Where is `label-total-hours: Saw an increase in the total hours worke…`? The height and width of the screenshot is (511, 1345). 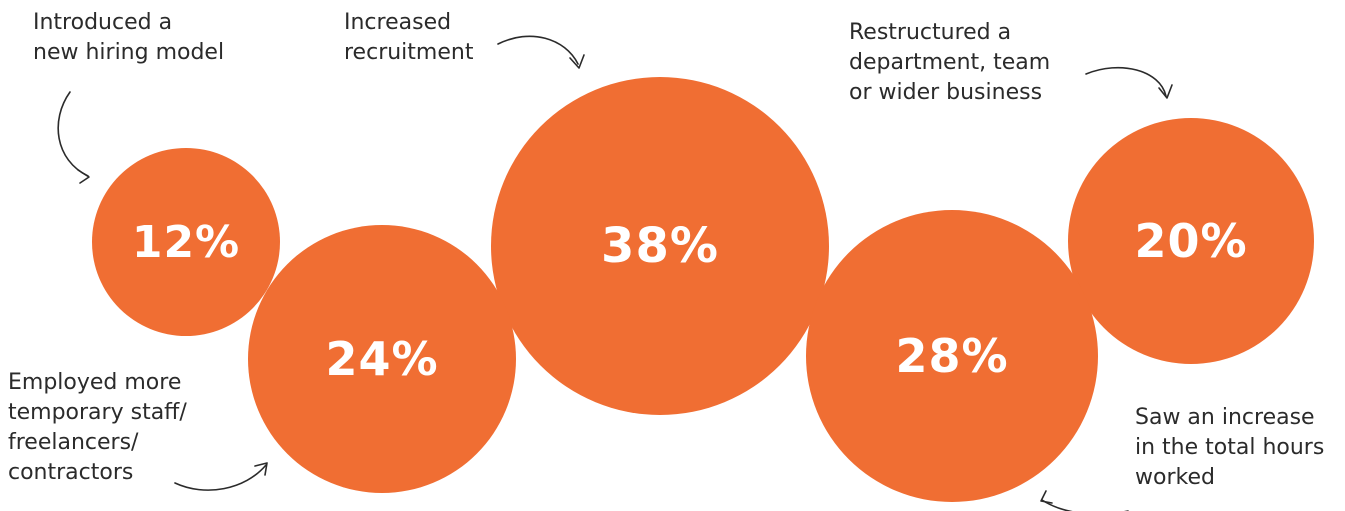 label-total-hours: Saw an increase in the total hours worke… is located at coordinates (1230, 447).